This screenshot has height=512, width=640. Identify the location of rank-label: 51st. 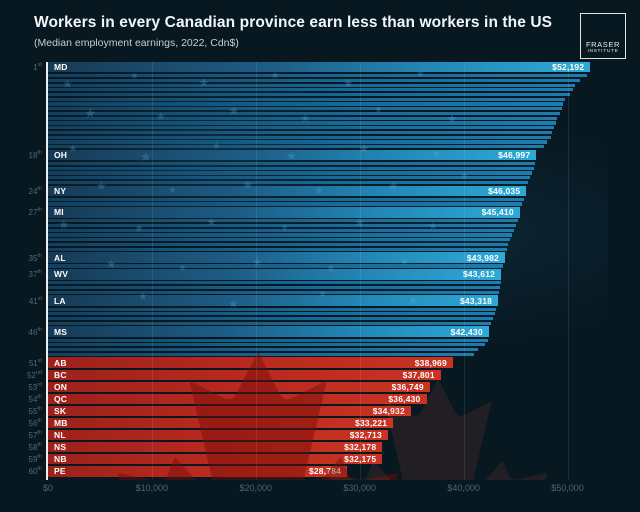
(35, 362).